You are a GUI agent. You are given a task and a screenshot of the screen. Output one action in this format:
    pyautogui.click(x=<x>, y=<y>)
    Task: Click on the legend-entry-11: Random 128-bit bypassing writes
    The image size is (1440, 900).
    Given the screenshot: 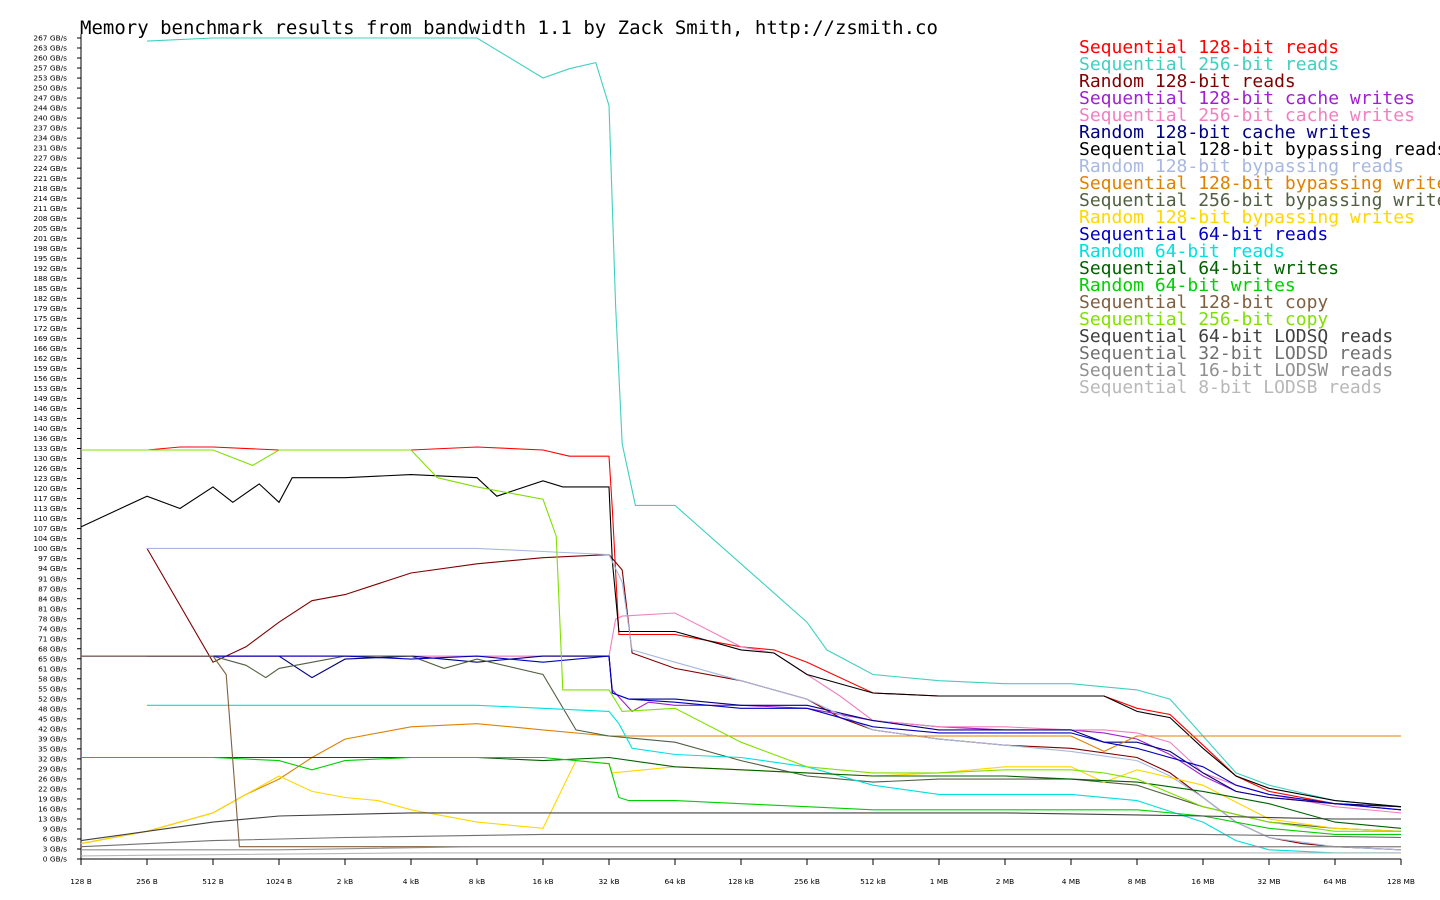 What is the action you would take?
    pyautogui.click(x=1247, y=217)
    